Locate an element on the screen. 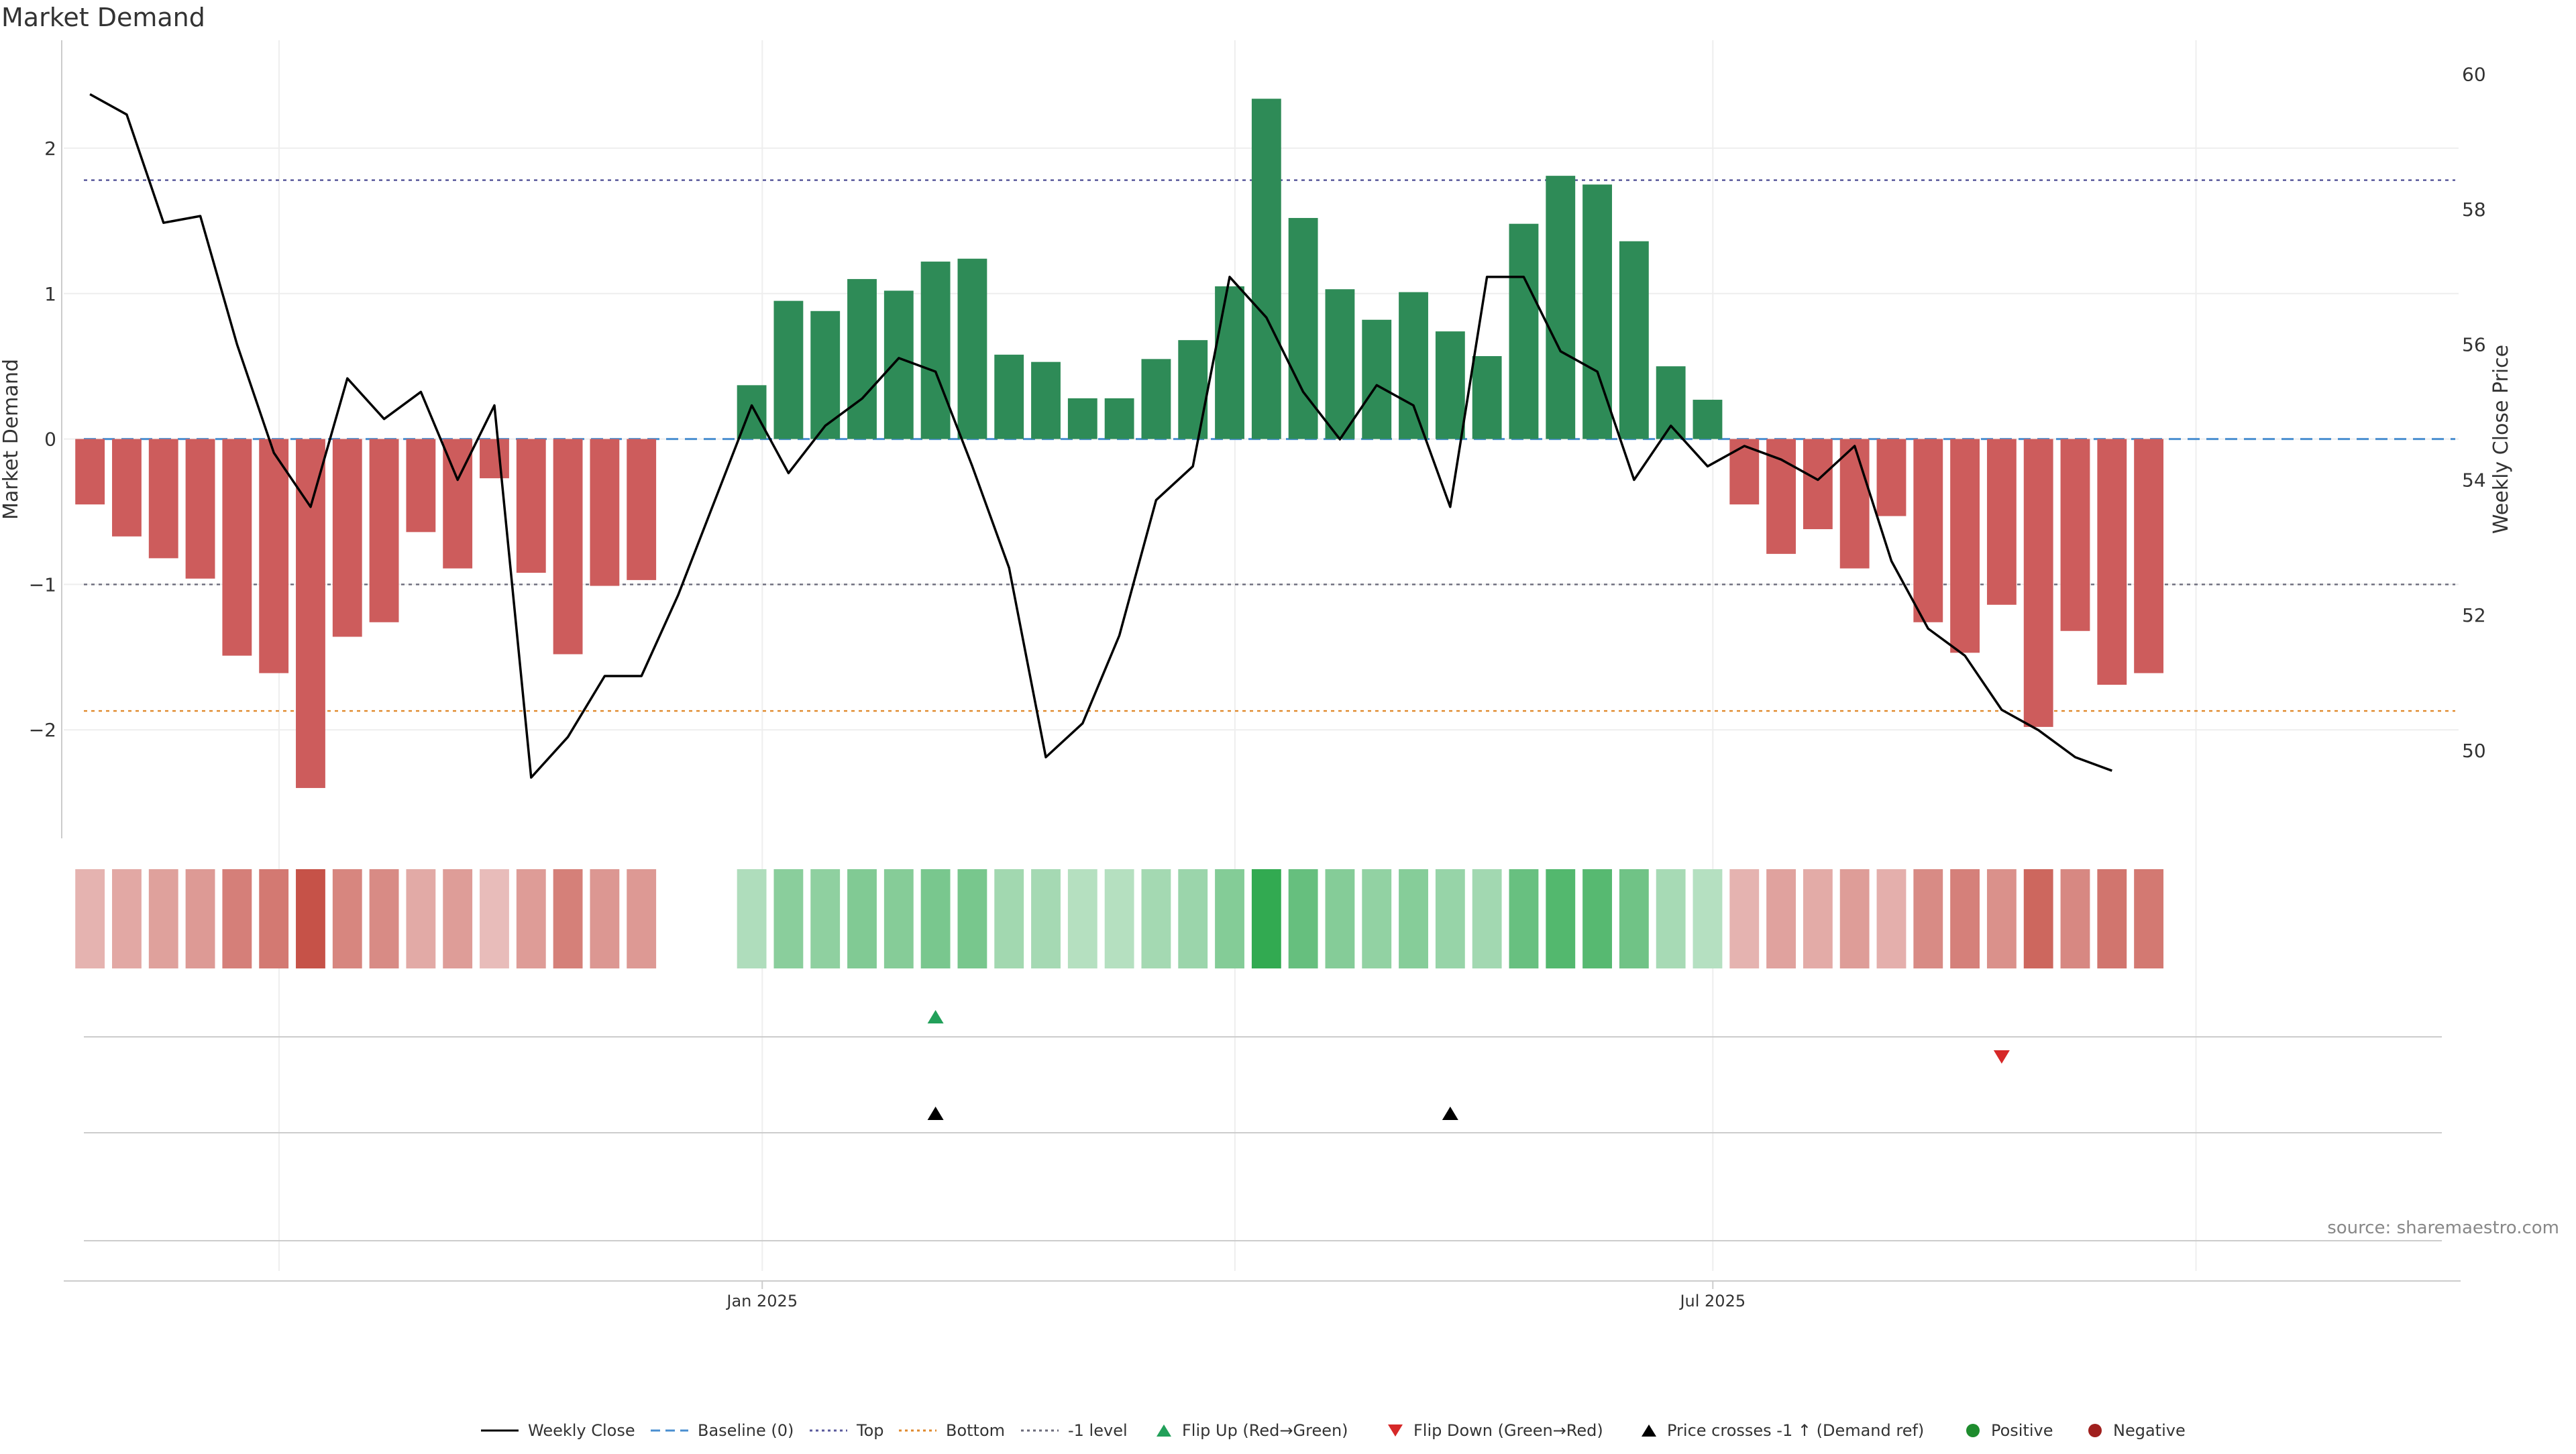 This screenshot has width=2576, height=1454. legend-label: Flip Down (Green→Red) is located at coordinates (1508, 1430).